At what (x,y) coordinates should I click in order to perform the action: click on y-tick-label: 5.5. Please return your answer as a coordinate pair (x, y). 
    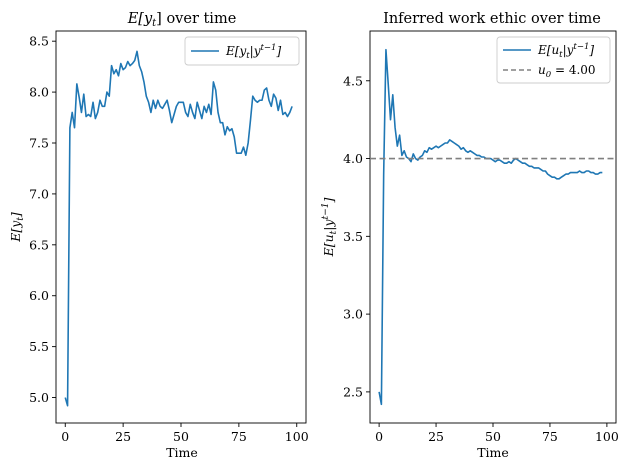
    Looking at the image, I should click on (39, 346).